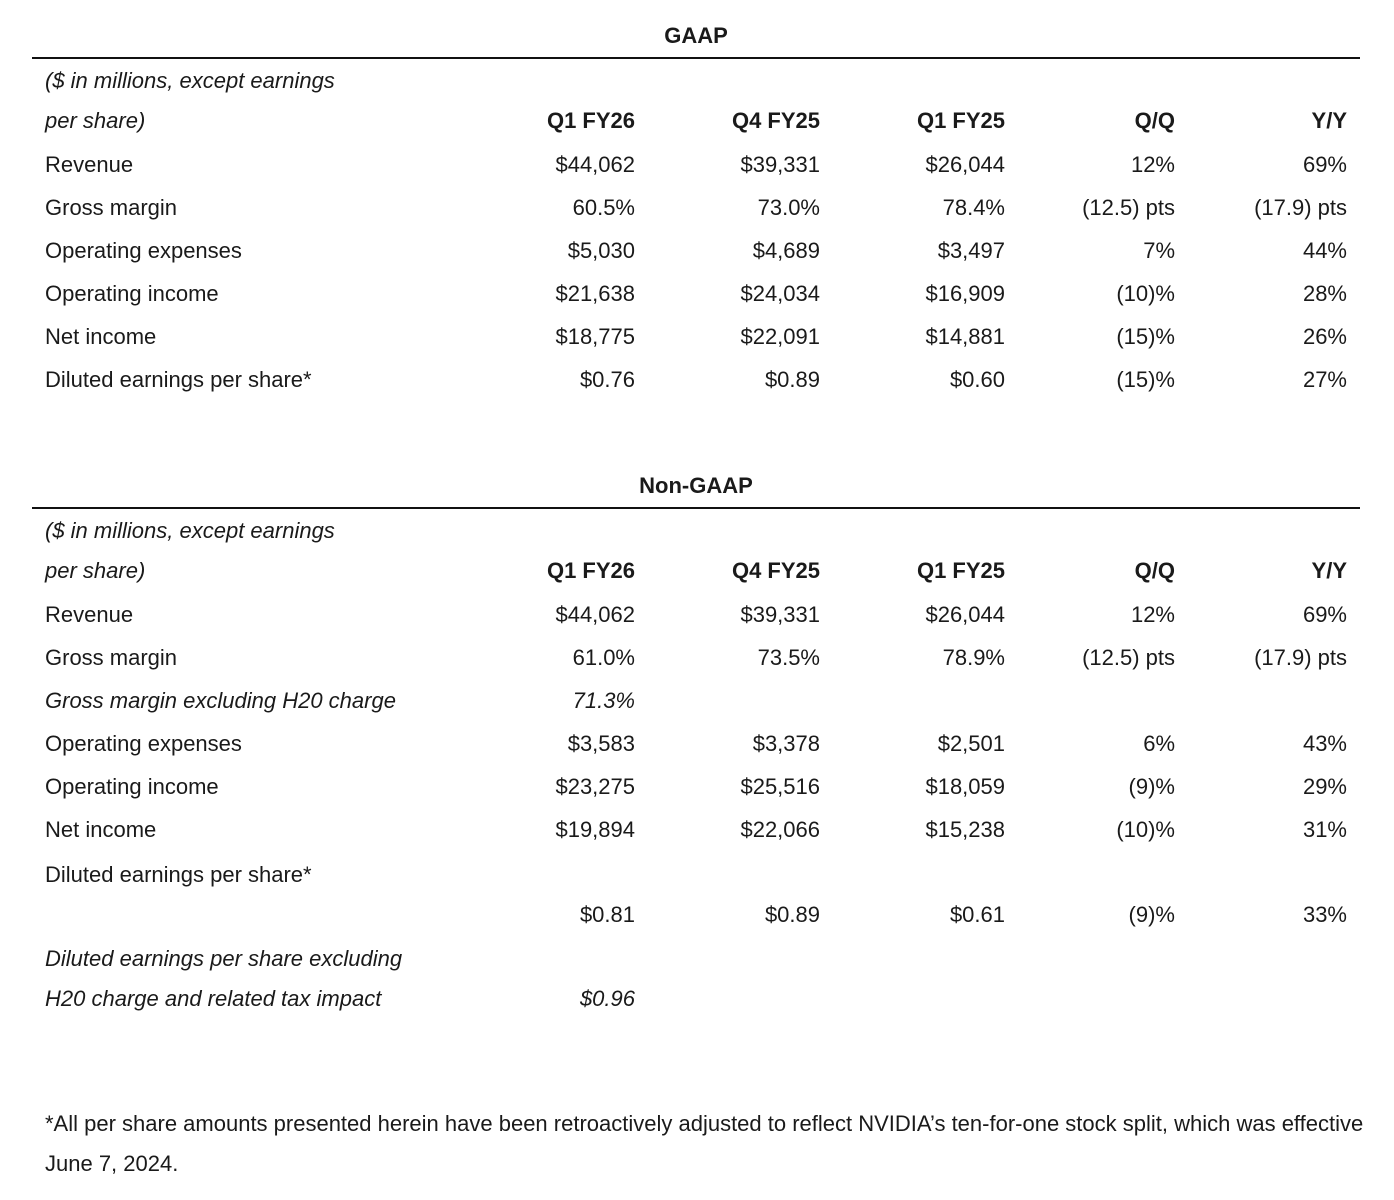 The image size is (1394, 1200). What do you see at coordinates (1324, 829) in the screenshot?
I see `cell-value: 31%` at bounding box center [1324, 829].